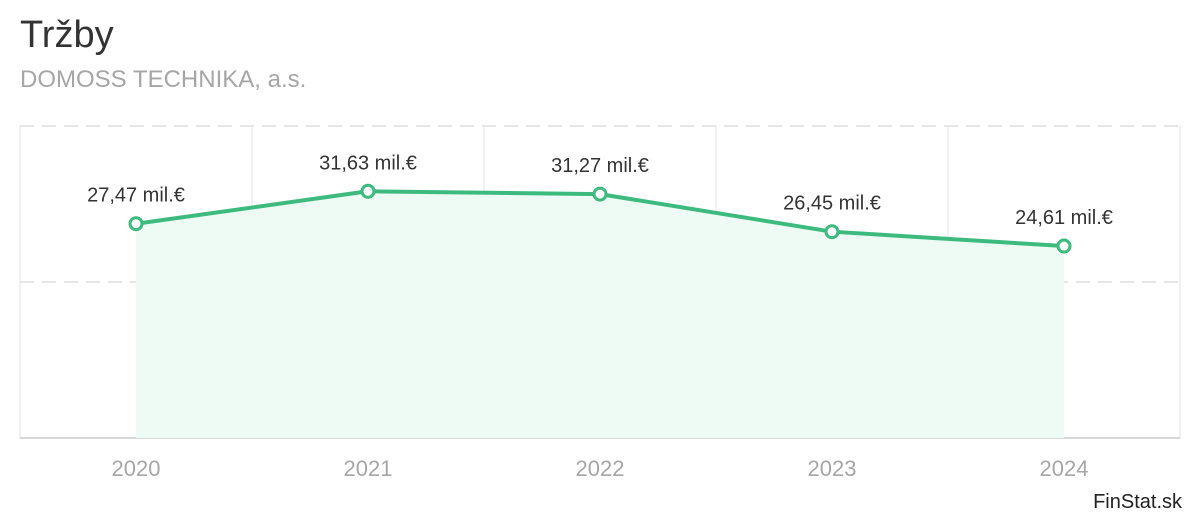 The height and width of the screenshot is (520, 1200). I want to click on chart-title: Tržby, so click(67, 35).